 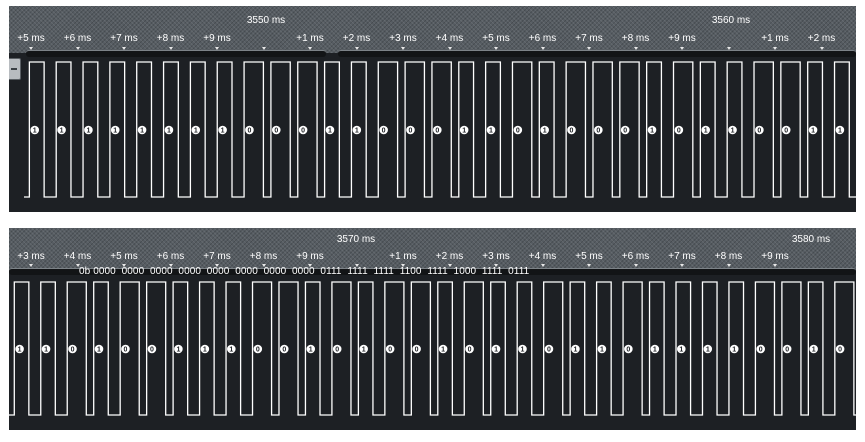 What do you see at coordinates (15, 69) in the screenshot?
I see `collapse-button` at bounding box center [15, 69].